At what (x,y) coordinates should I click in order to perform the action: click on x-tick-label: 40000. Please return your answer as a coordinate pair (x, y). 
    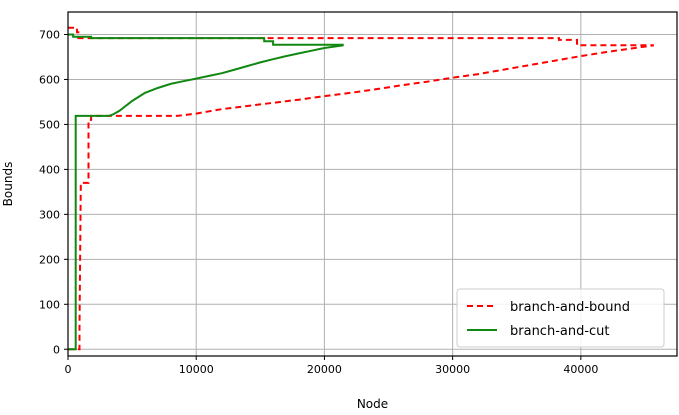
    Looking at the image, I should click on (580, 369).